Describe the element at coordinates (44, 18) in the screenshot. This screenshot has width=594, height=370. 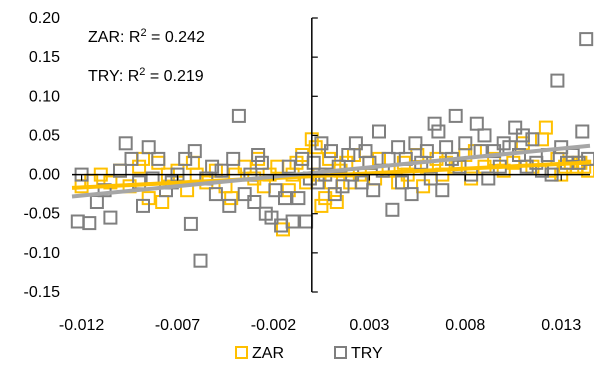
I see `y-tick-label: 0.20` at that location.